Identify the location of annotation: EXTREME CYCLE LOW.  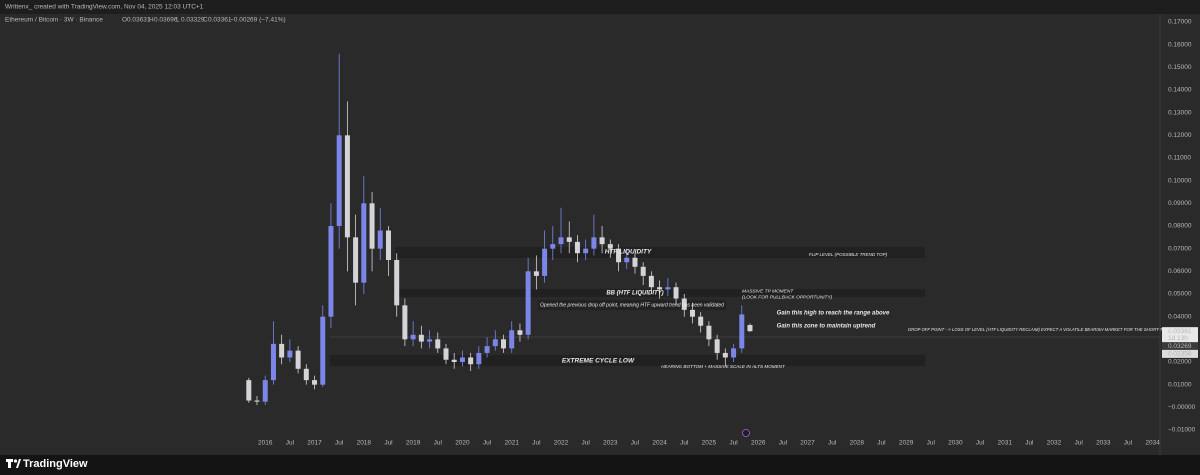
(598, 361).